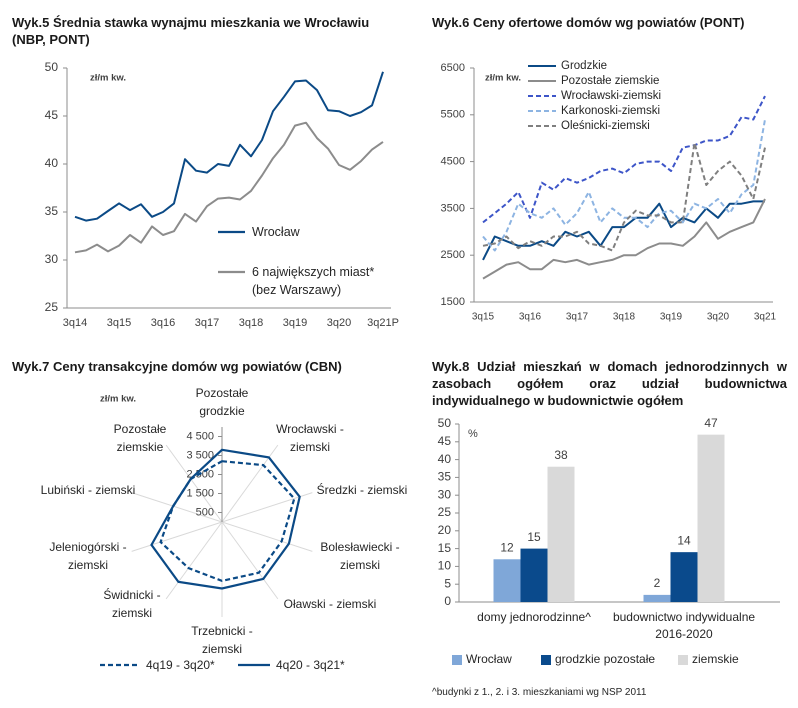 Image resolution: width=798 pixels, height=708 pixels. What do you see at coordinates (684, 540) in the screenshot?
I see `value-label: 14` at bounding box center [684, 540].